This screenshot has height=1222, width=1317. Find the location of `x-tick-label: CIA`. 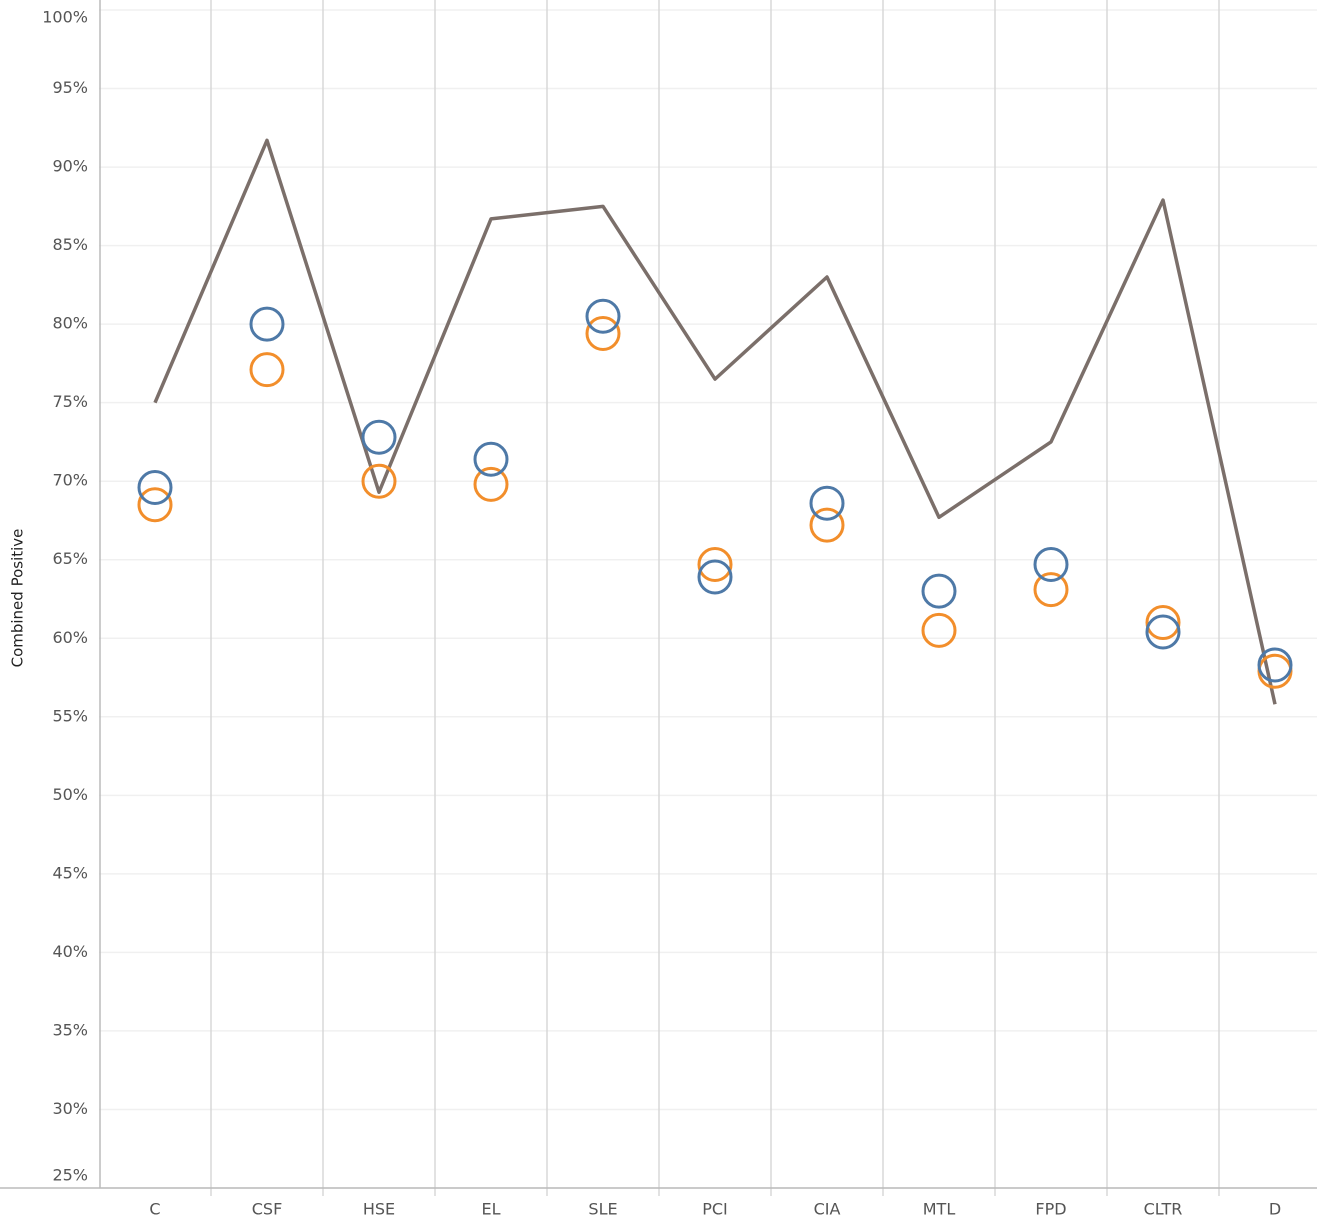

x-tick-label: CIA is located at coordinates (827, 1209).